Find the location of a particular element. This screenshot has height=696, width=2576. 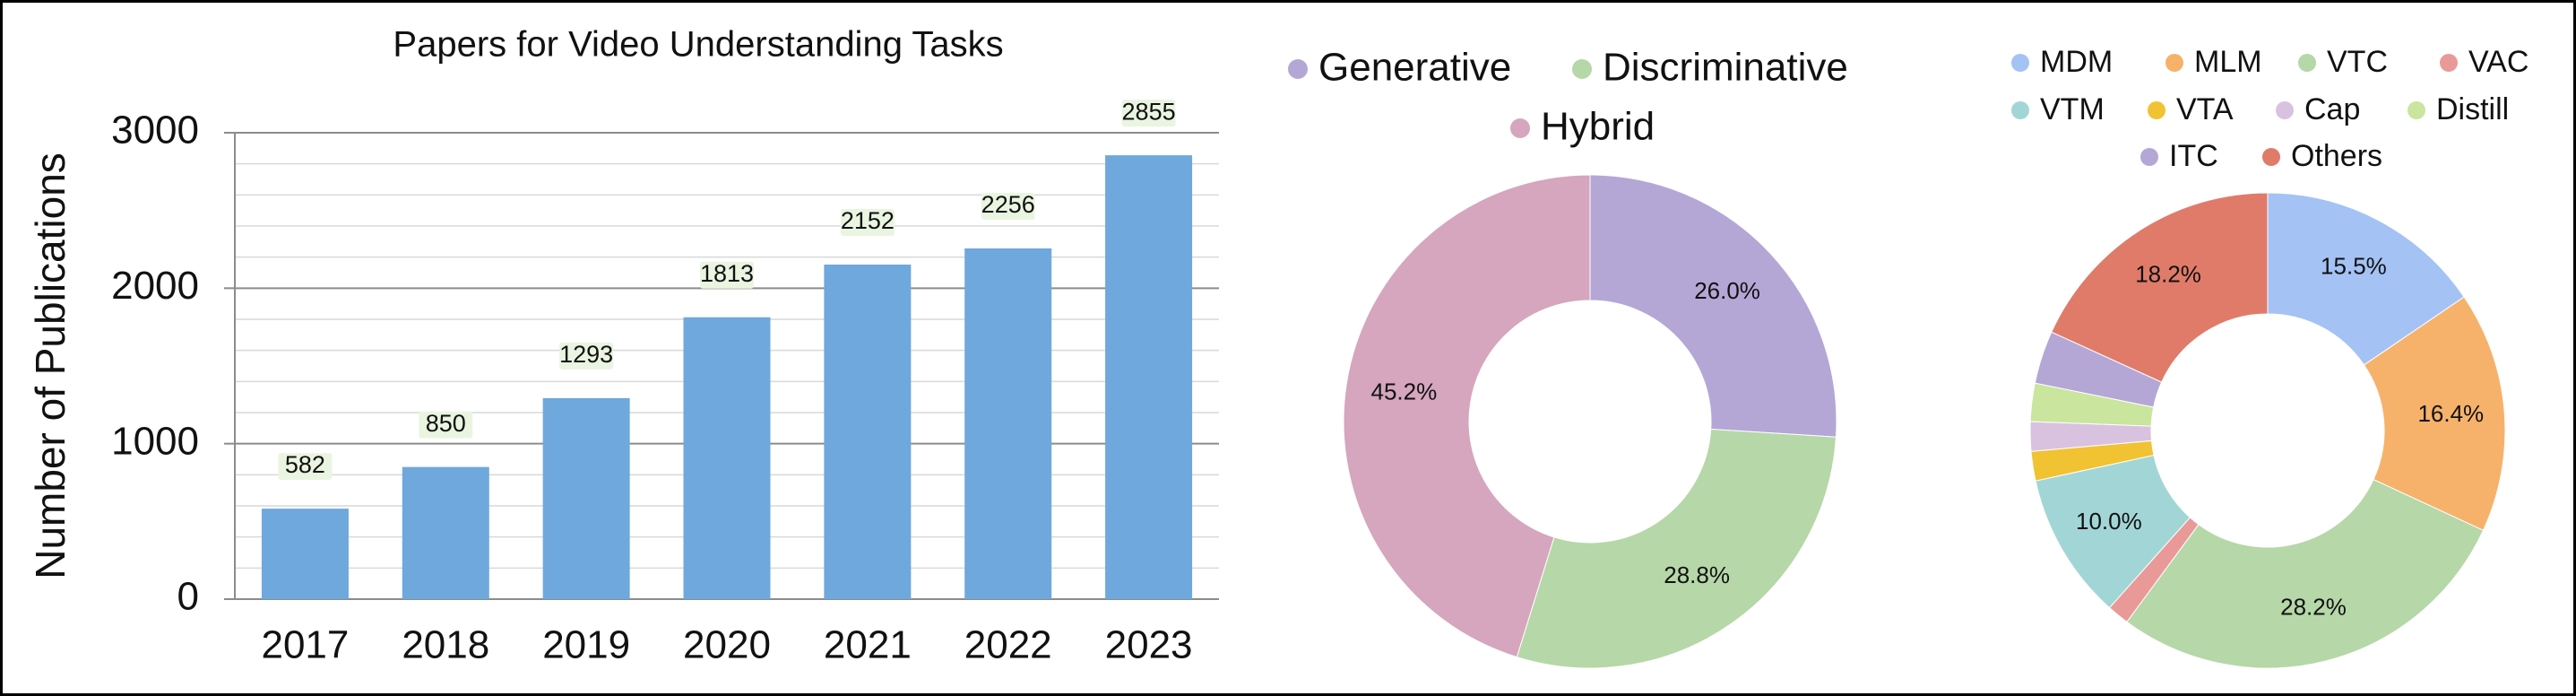

type-donut-slice-hybrid is located at coordinates (1467, 416).